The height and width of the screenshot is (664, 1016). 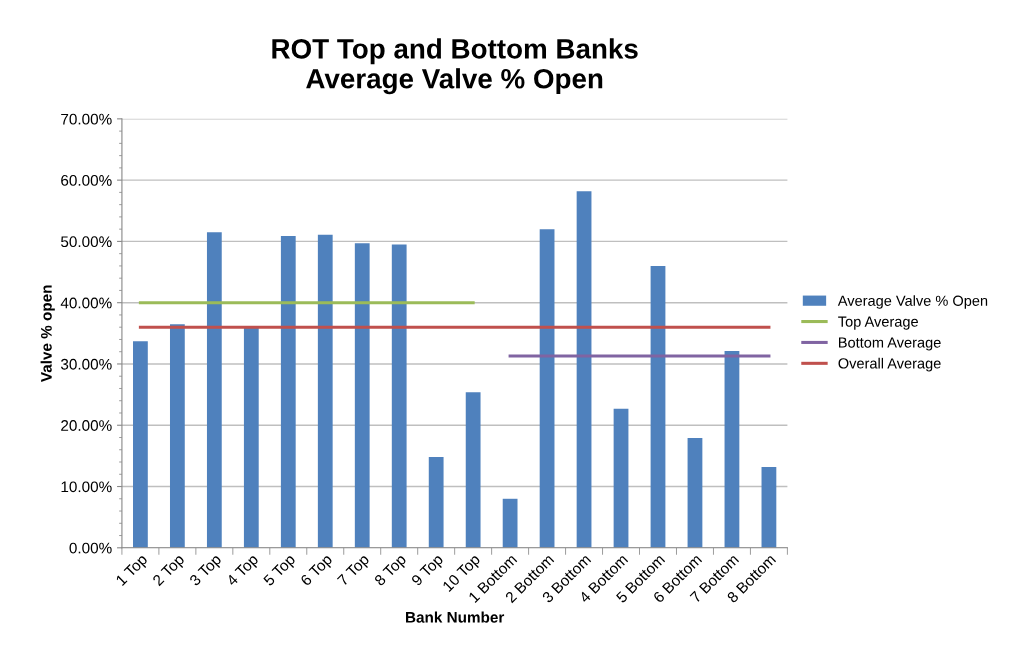 I want to click on y-tick-label: 30.00%, so click(x=86, y=364).